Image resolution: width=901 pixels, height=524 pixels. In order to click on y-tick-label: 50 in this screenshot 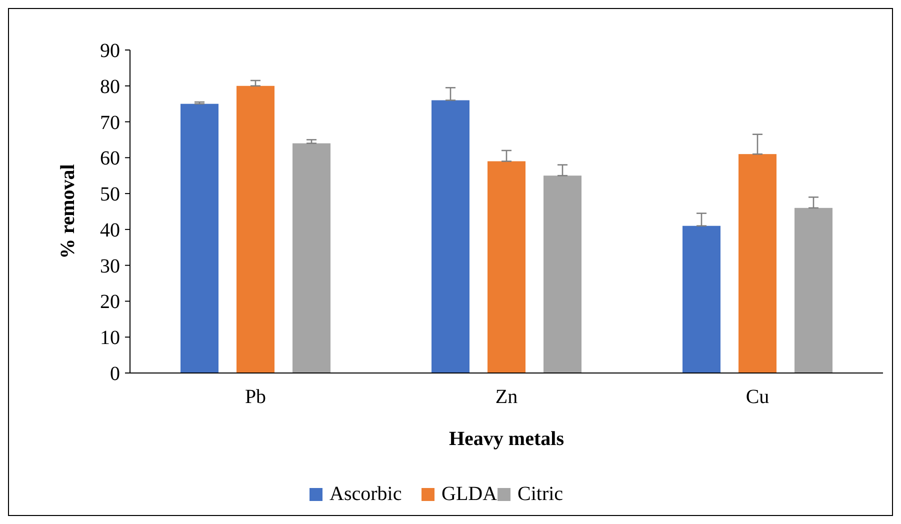, I will do `click(110, 195)`.